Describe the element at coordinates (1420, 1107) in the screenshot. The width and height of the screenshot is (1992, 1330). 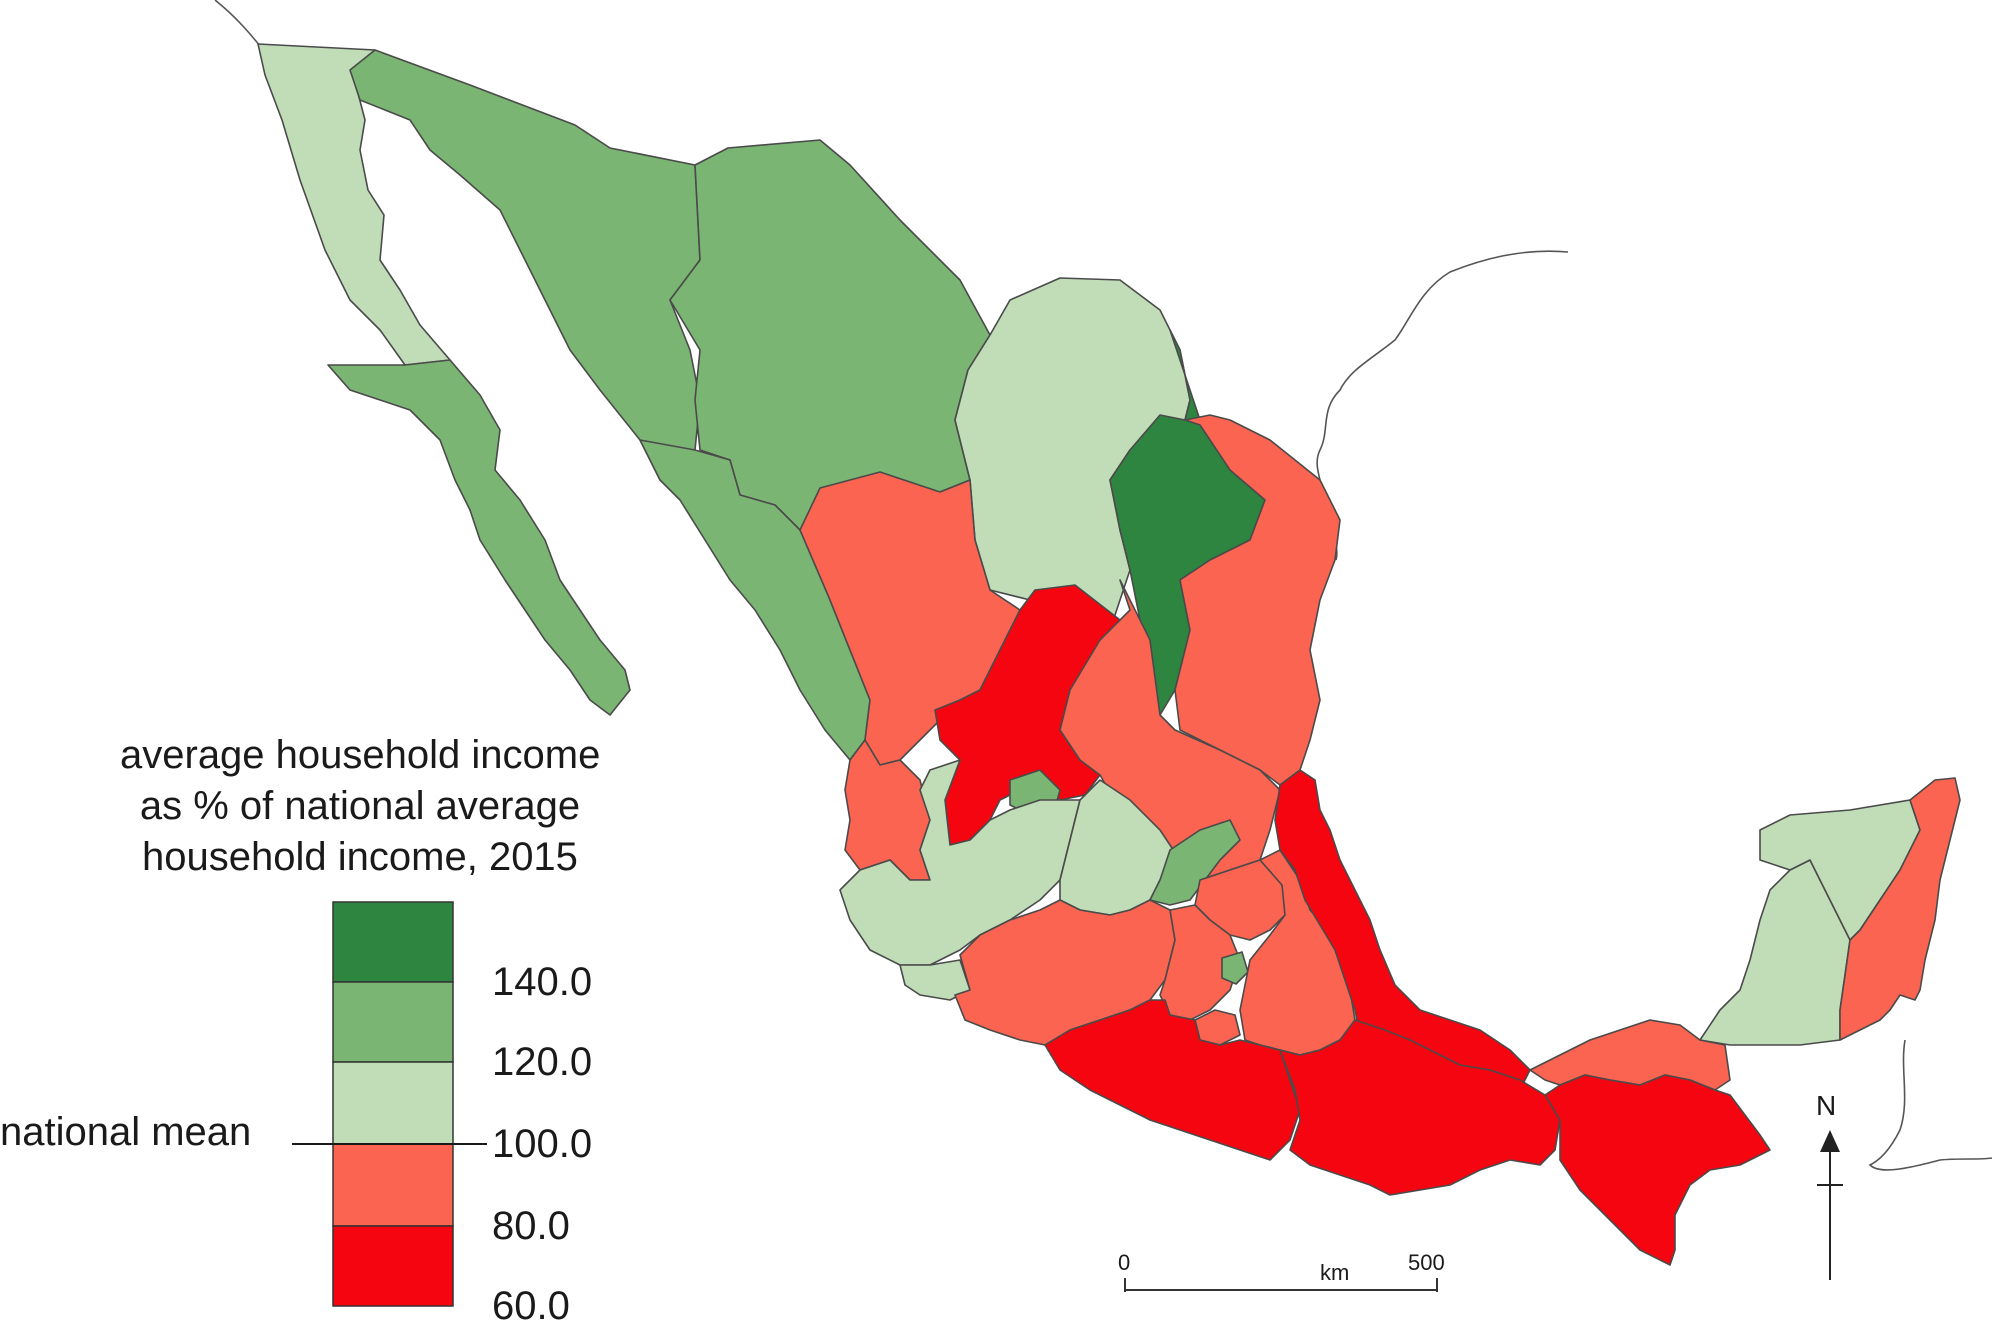
I see `state-oaxaca` at that location.